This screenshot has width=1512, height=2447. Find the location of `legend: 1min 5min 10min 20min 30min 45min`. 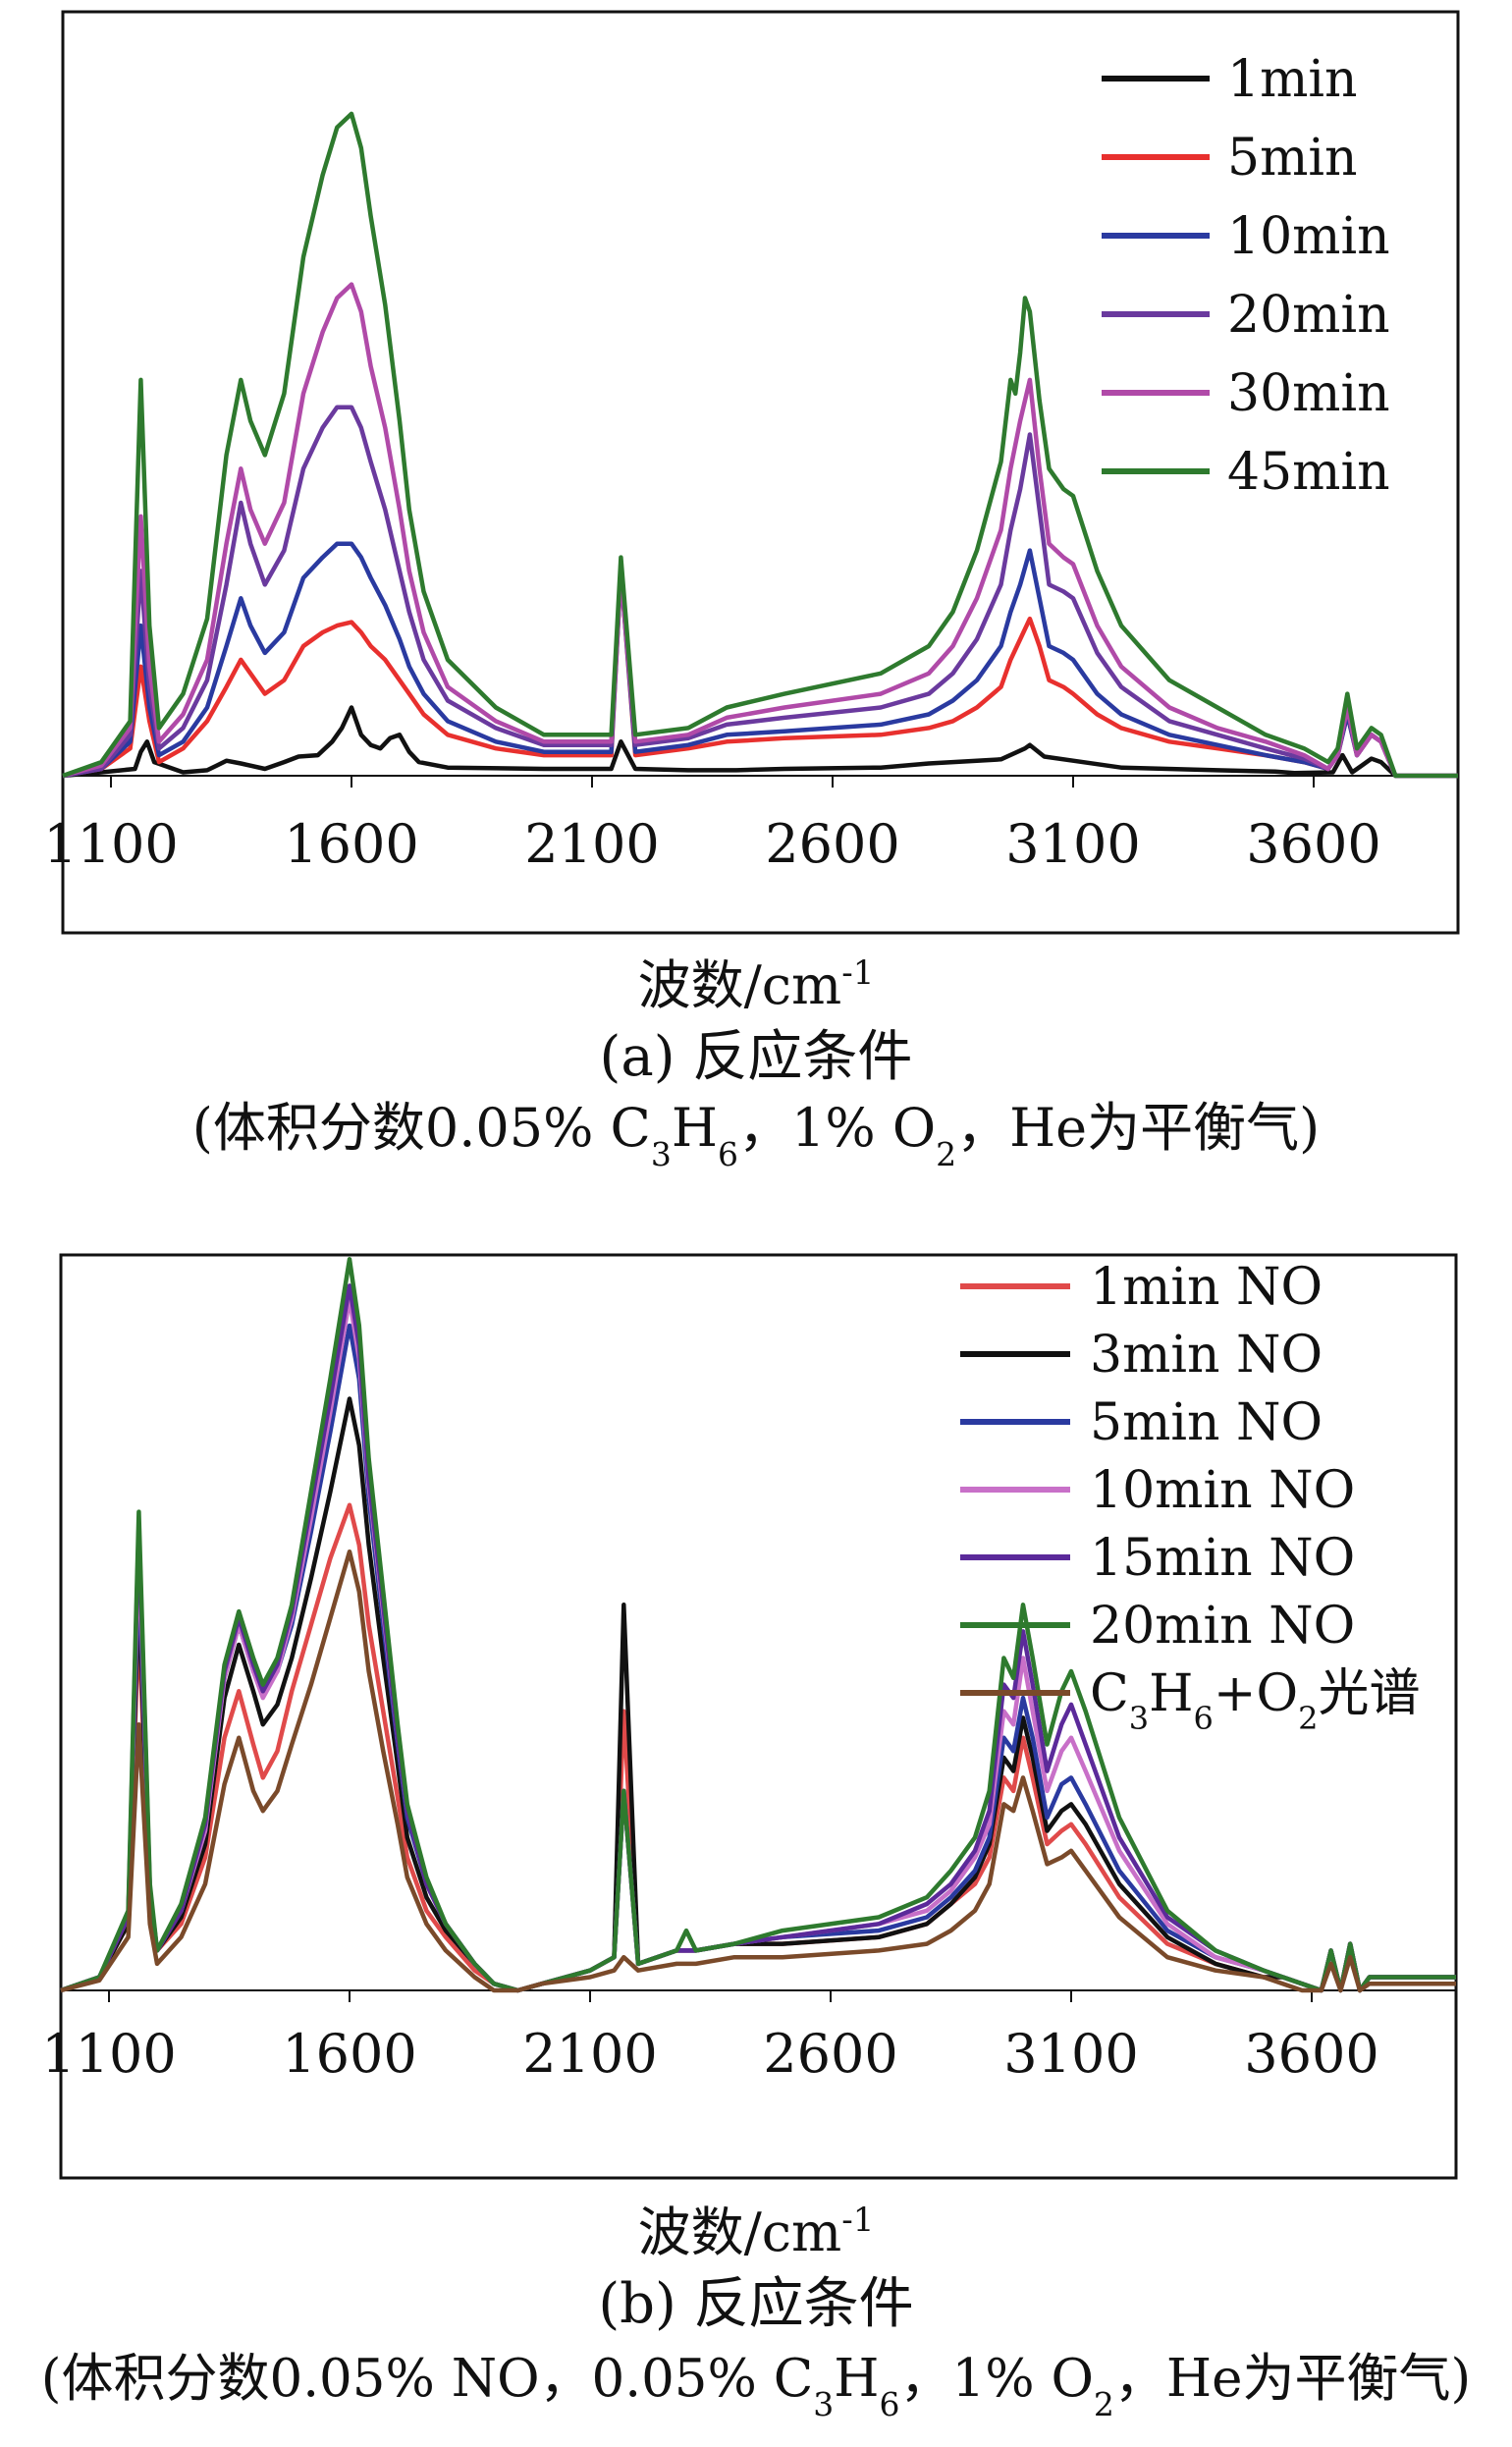

legend: 1min 5min 10min 20min 30min 45min is located at coordinates (1246, 276).